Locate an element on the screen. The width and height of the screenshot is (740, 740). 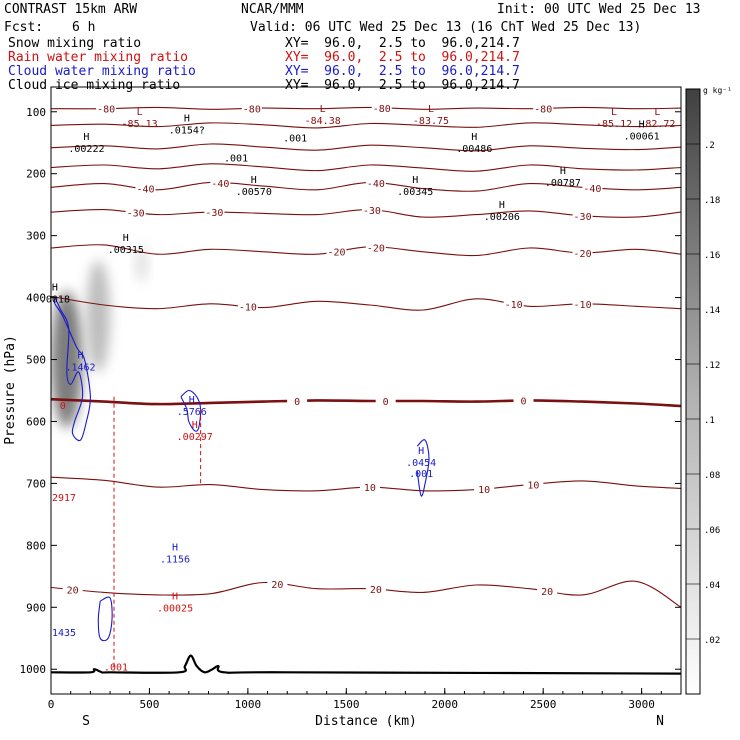
header-init: Init: 00 UTC Wed 25 Dec 13 is located at coordinates (599, 9).